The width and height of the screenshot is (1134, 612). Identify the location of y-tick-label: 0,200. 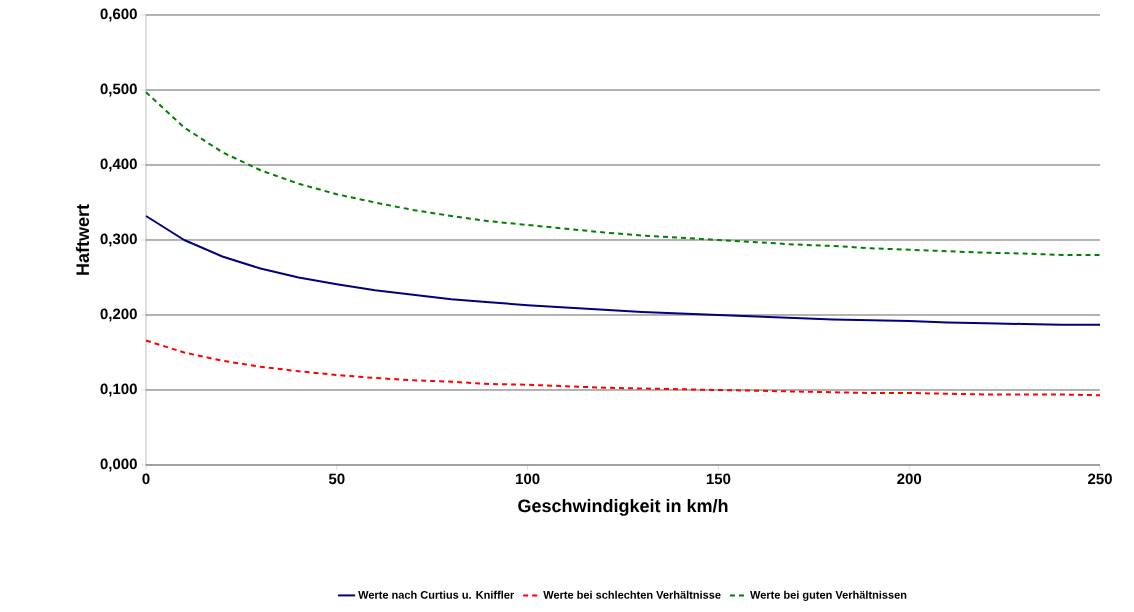
(118, 315).